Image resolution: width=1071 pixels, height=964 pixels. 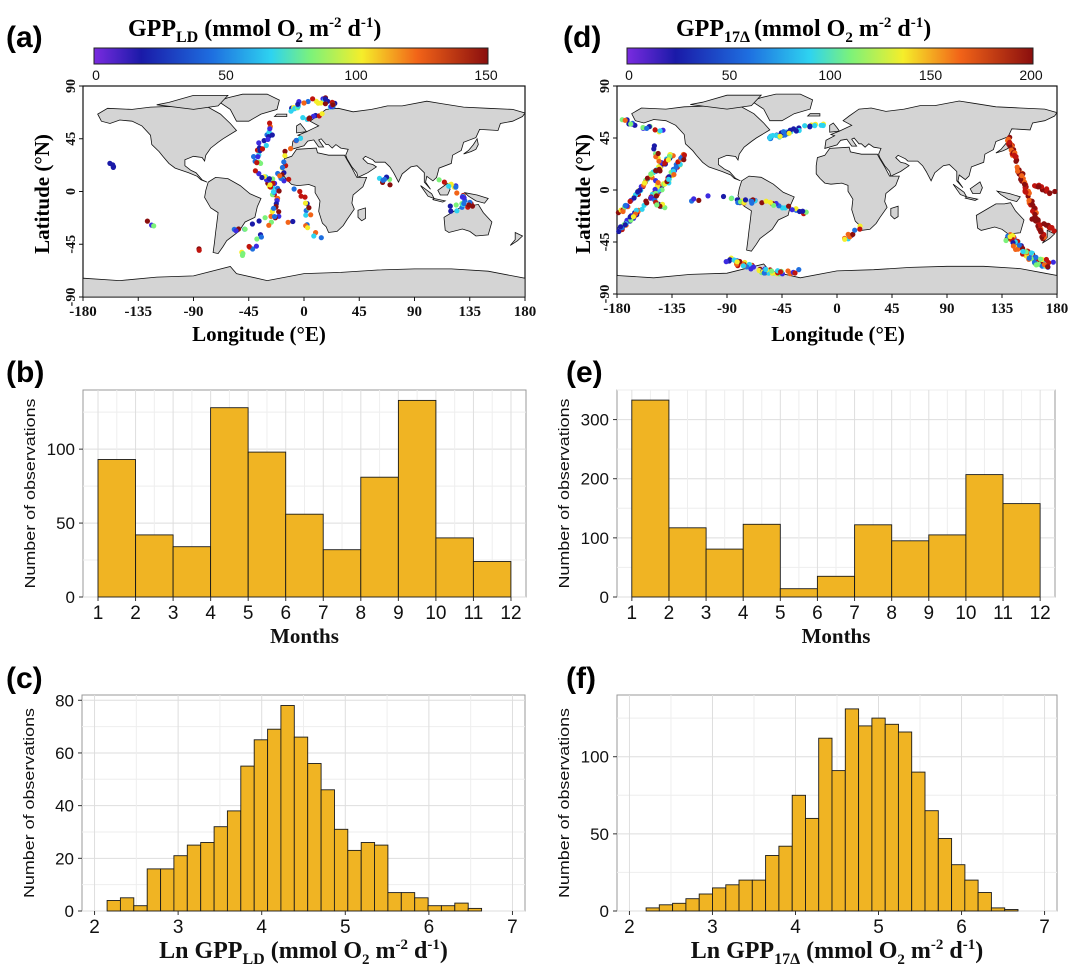 What do you see at coordinates (931, 75) in the screenshot?
I see `colorbar-tick-label: 150` at bounding box center [931, 75].